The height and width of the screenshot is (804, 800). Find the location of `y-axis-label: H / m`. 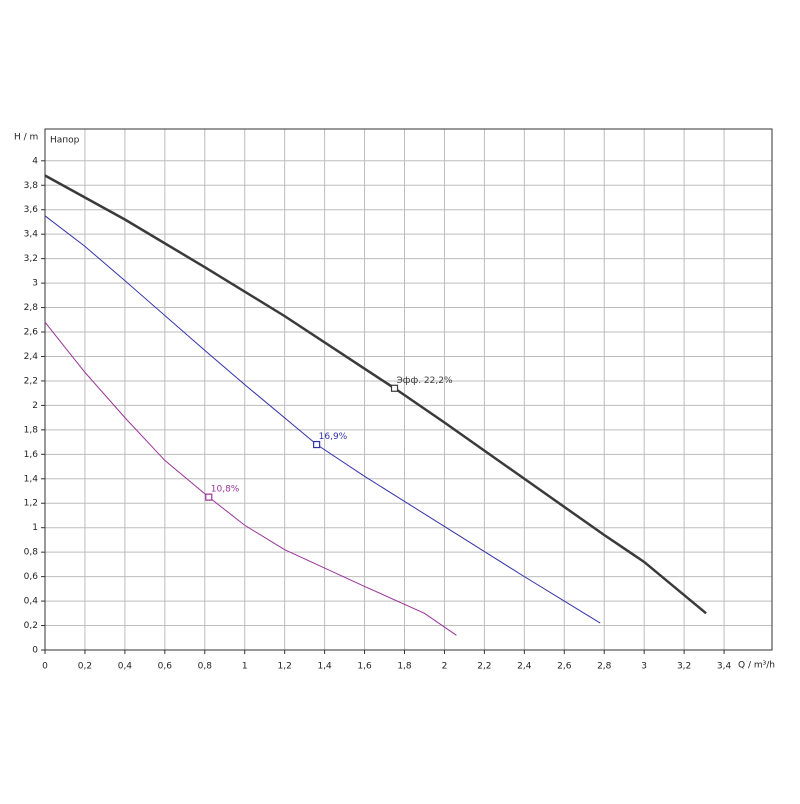

y-axis-label: H / m is located at coordinates (26, 138).